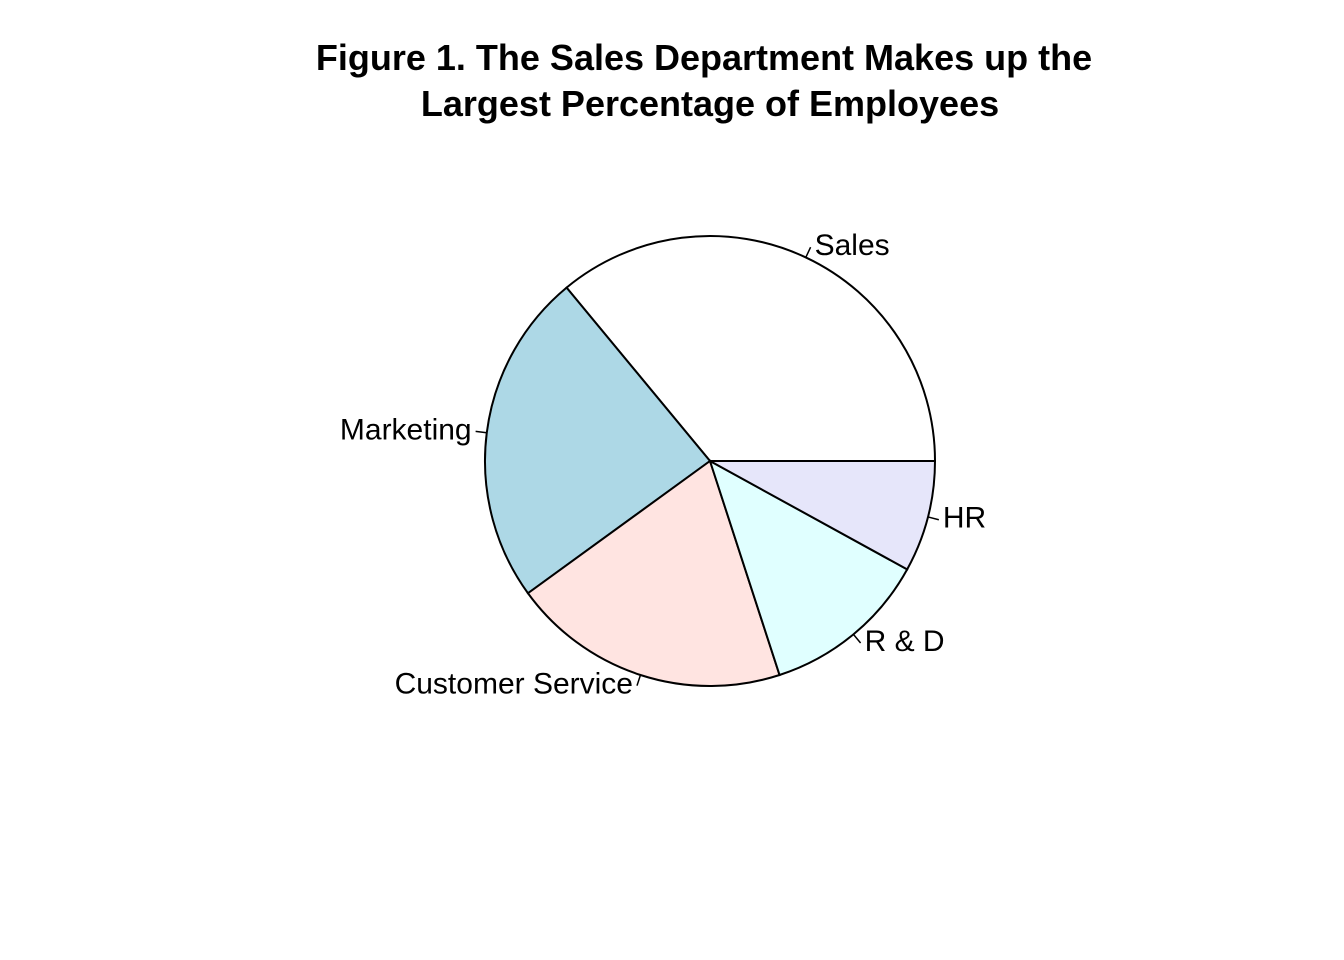 The height and width of the screenshot is (960, 1344). I want to click on chart-title-line-2: Largest Percentage of Employees, so click(710, 103).